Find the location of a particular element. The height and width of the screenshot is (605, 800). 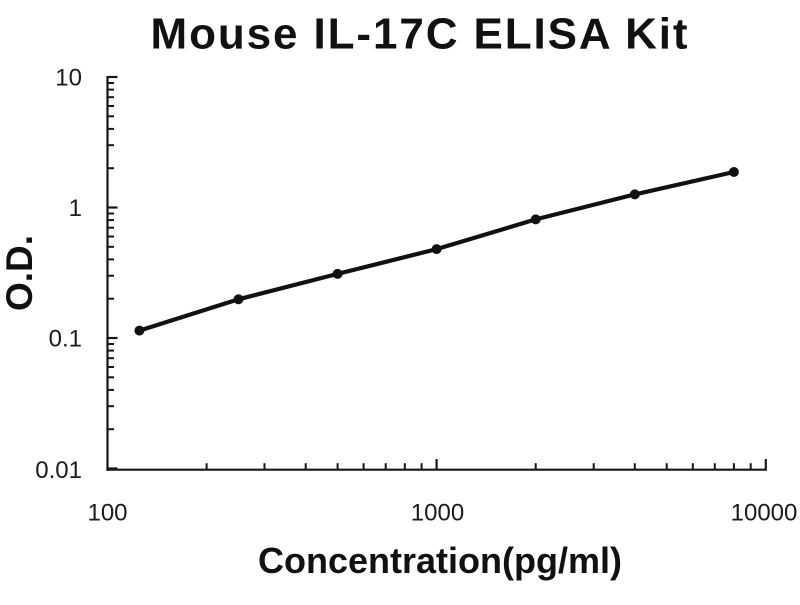

svg-text: 0.01 is located at coordinates (58, 470).